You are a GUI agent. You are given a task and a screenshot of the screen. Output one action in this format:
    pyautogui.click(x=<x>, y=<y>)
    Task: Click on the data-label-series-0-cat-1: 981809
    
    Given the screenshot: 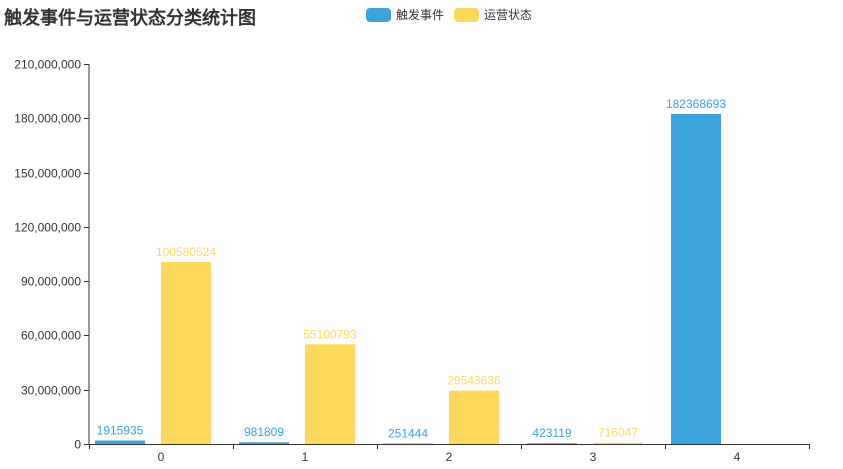 What is the action you would take?
    pyautogui.click(x=264, y=432)
    